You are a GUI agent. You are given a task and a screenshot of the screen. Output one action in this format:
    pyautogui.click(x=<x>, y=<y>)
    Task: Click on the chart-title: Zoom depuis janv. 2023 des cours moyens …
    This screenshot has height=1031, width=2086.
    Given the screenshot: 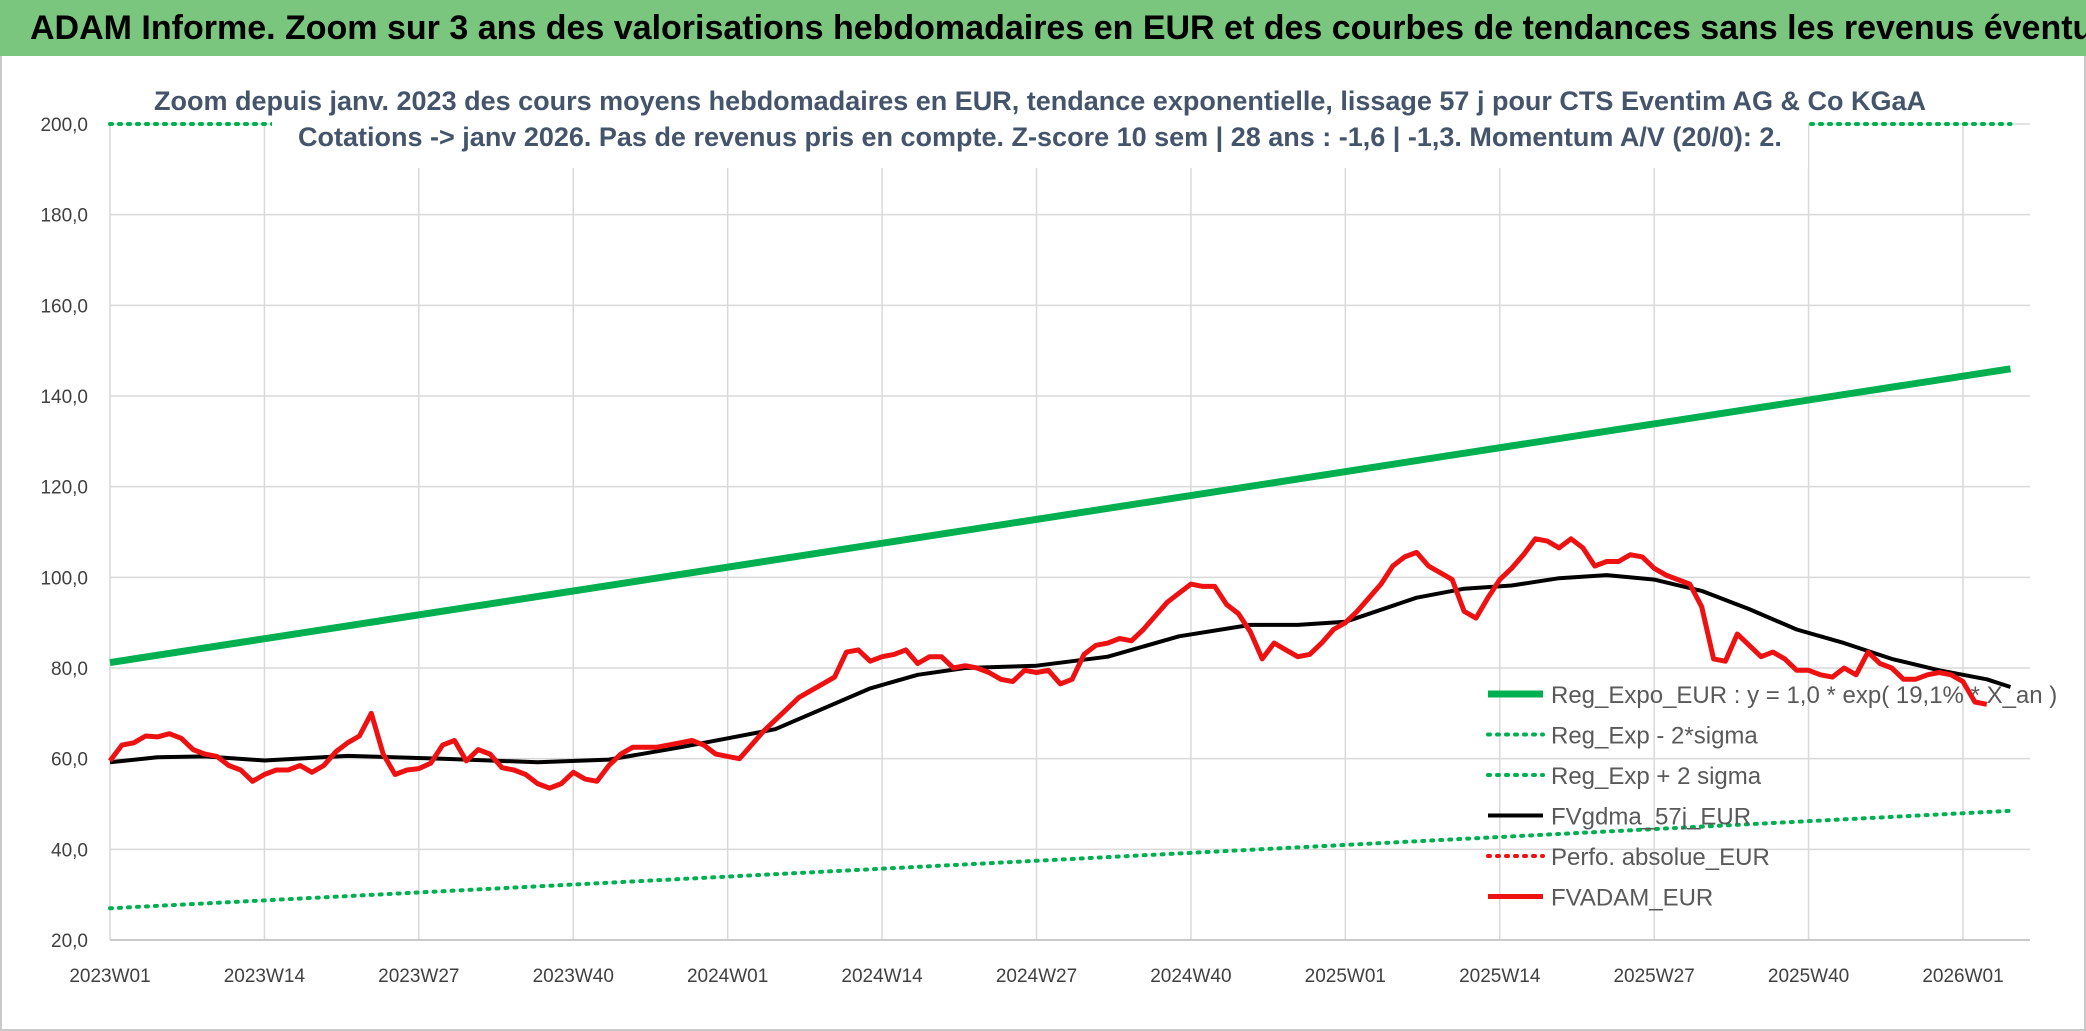 What is the action you would take?
    pyautogui.click(x=1040, y=123)
    